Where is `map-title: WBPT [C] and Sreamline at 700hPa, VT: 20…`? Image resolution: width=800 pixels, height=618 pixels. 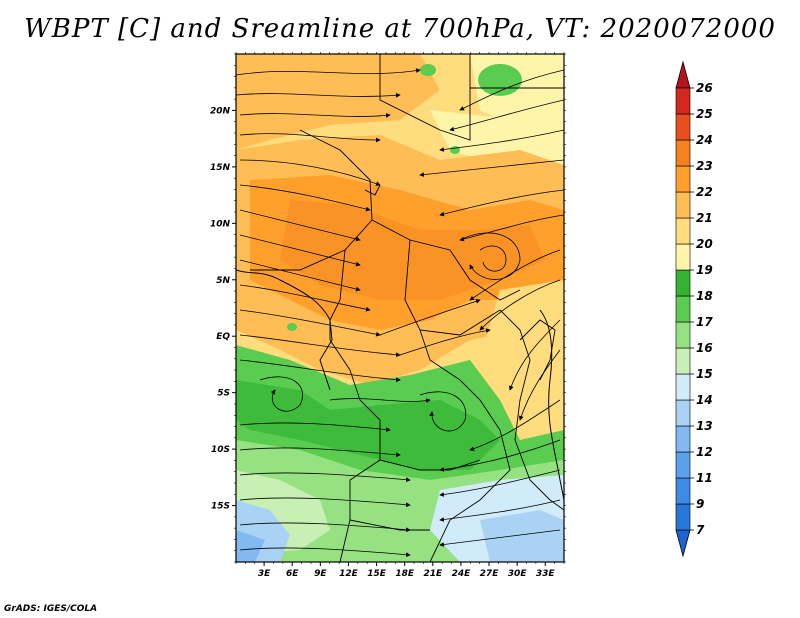 map-title: WBPT [C] and Sreamline at 700hPa, VT: 20… is located at coordinates (400, 29).